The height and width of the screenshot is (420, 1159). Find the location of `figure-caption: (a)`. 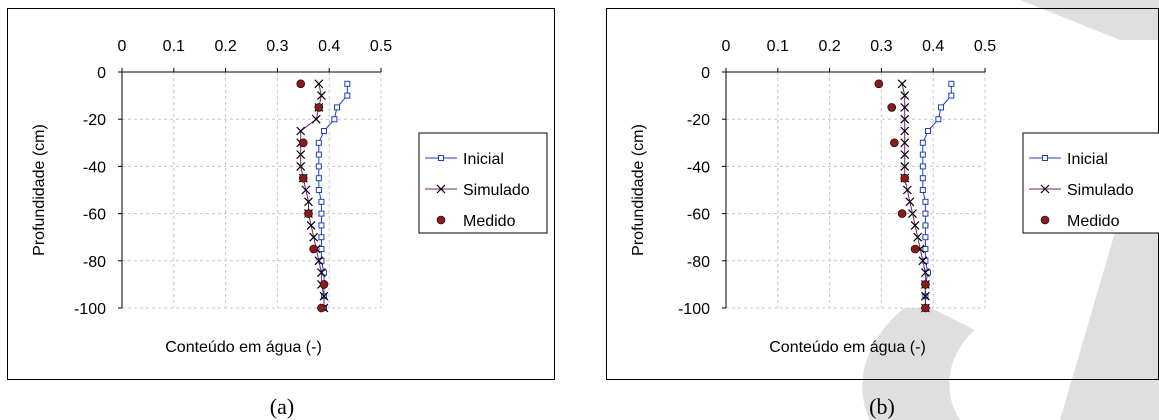

figure-caption: (a) is located at coordinates (282, 406).